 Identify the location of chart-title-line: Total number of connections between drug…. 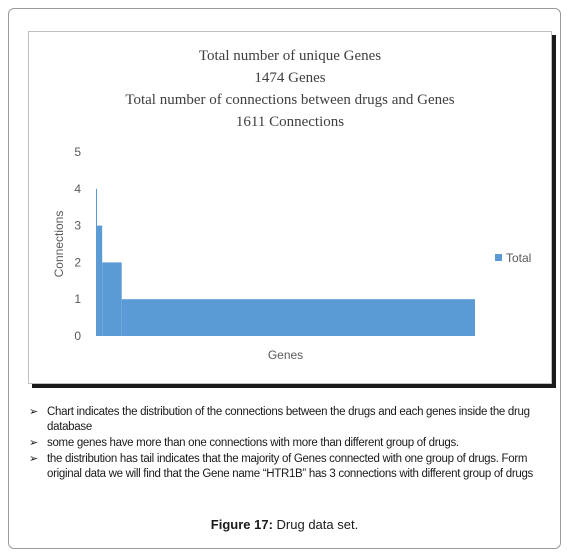
(289, 100).